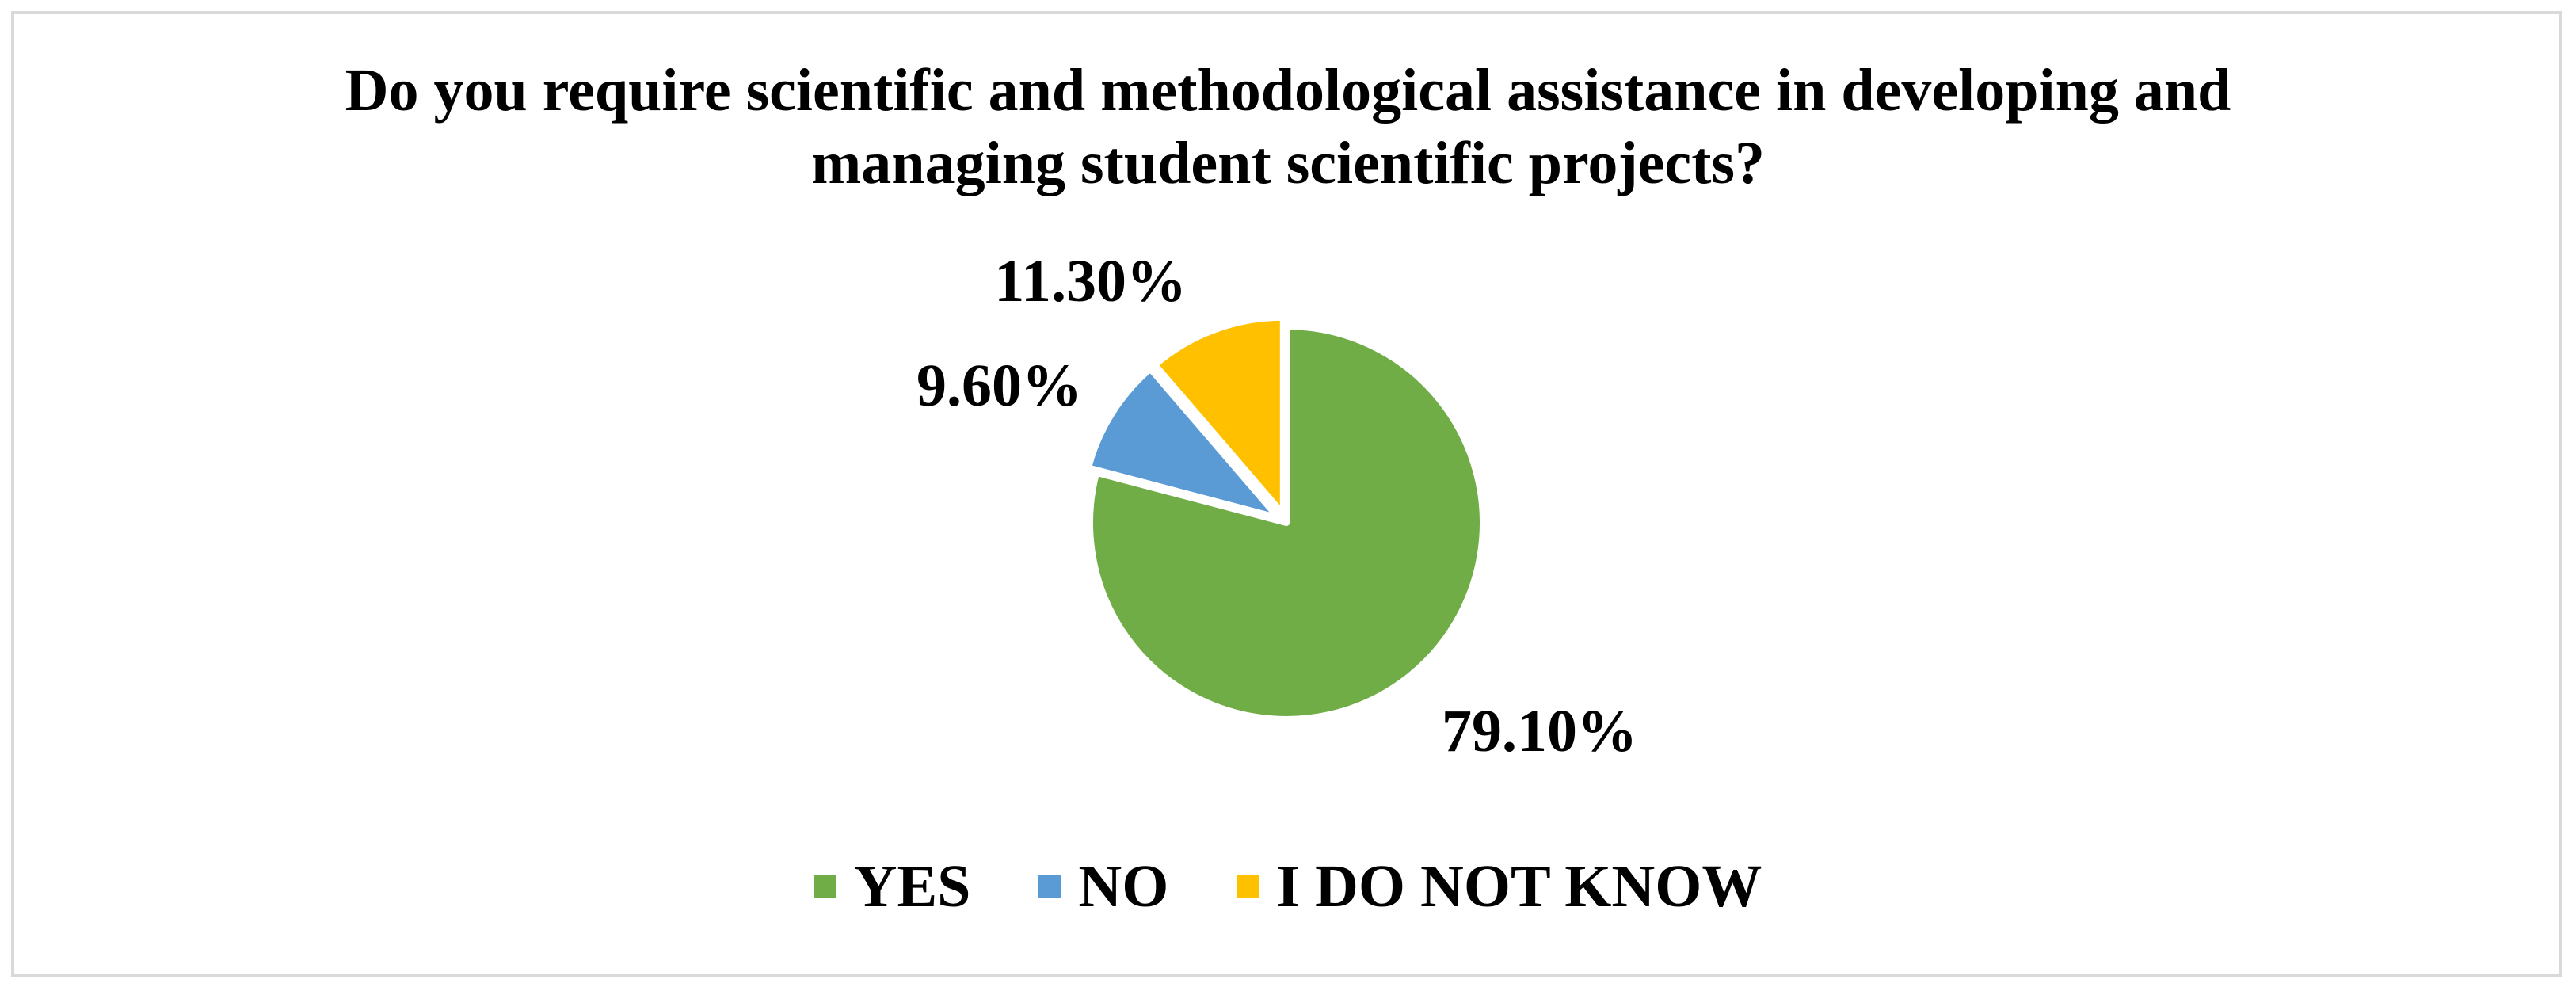 This screenshot has width=2576, height=991. I want to click on data-labels: 79.10% 9.60% 11.30%, so click(1276, 506).